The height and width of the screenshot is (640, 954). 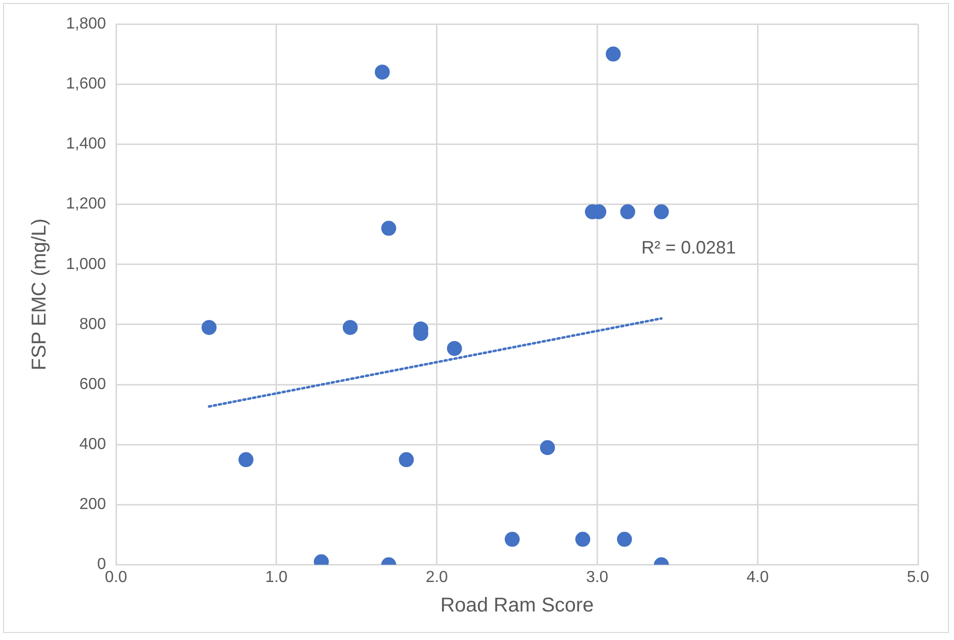 What do you see at coordinates (101, 565) in the screenshot?
I see `y-tick-label: 0` at bounding box center [101, 565].